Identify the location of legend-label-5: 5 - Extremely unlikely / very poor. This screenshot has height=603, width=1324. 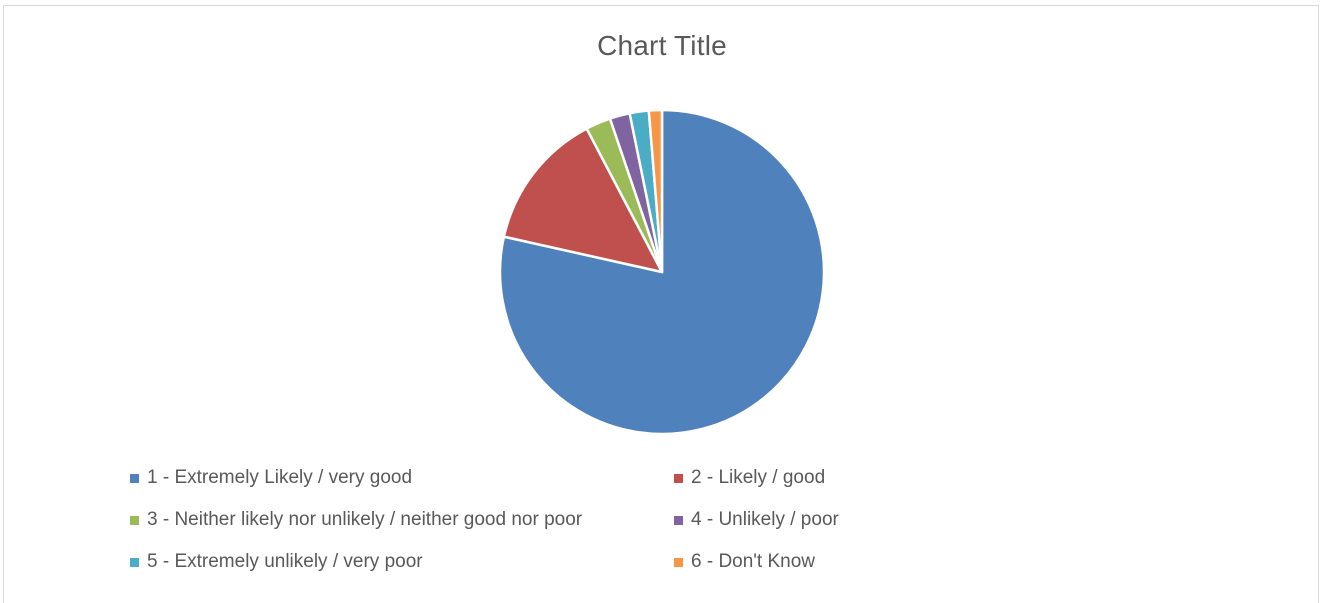
(285, 561).